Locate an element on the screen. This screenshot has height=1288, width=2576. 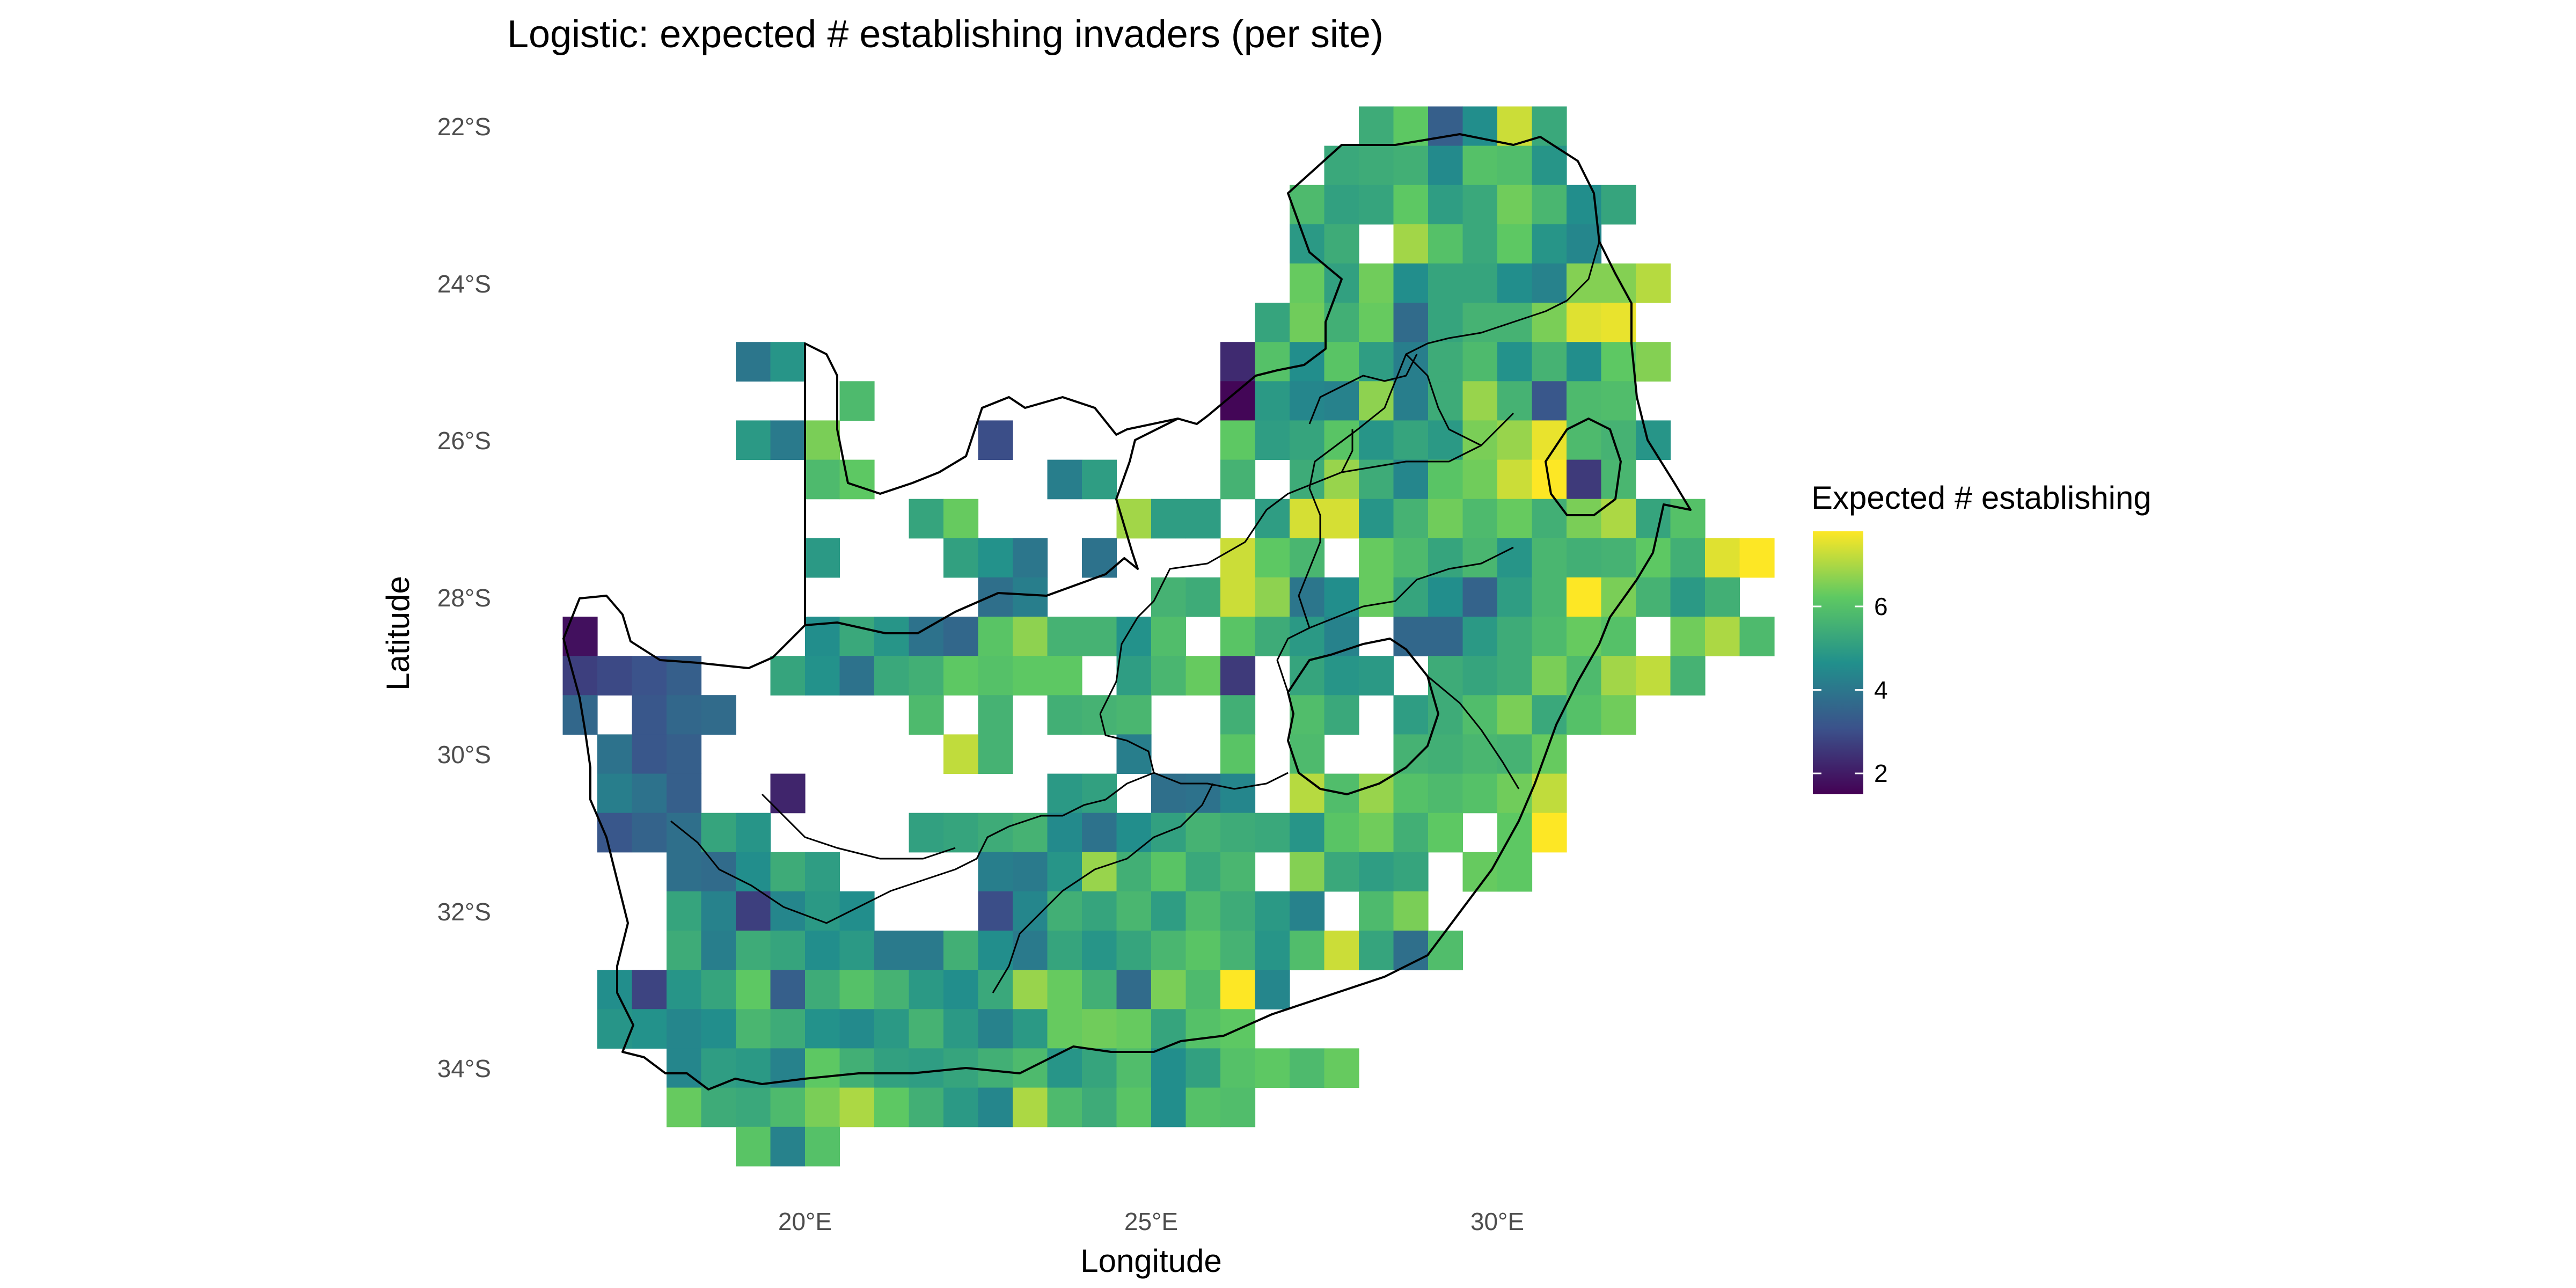
y-tick-label: 22°S is located at coordinates (464, 127).